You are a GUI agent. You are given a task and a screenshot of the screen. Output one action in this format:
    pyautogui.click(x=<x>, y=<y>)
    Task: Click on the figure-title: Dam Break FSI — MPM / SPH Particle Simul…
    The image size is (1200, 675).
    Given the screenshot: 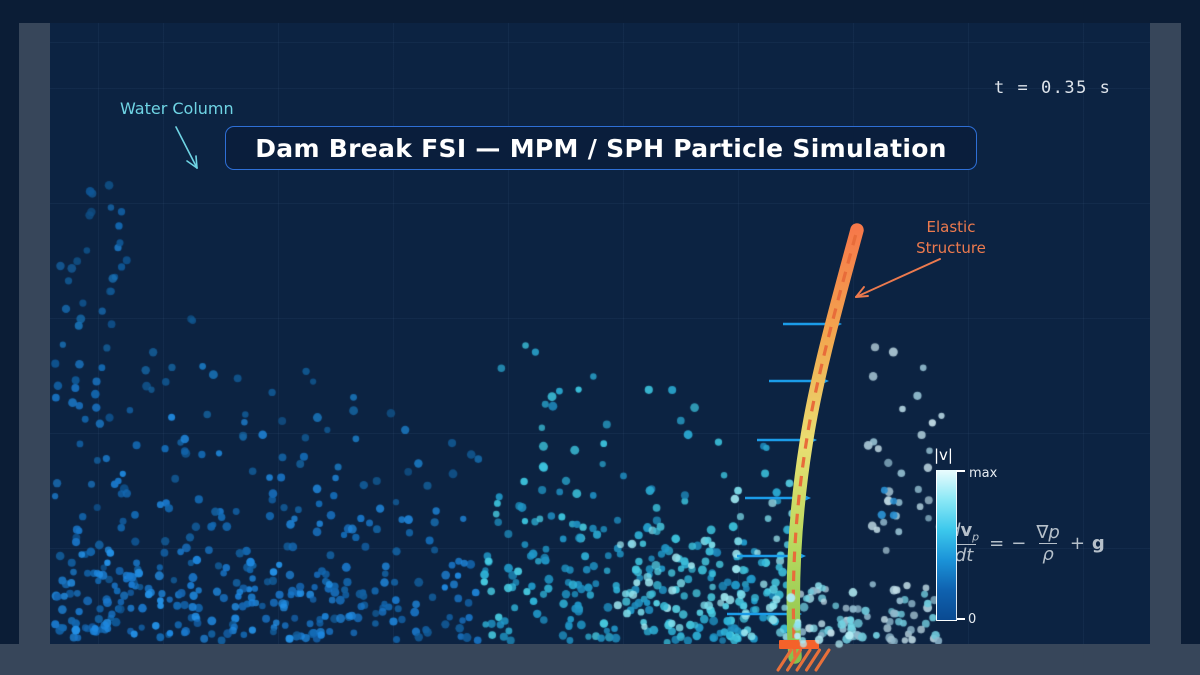 What is the action you would take?
    pyautogui.click(x=601, y=148)
    